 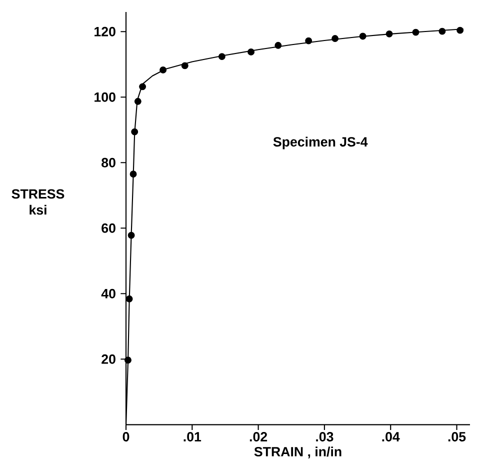 I want to click on x-tick-label: .04, so click(x=391, y=437).